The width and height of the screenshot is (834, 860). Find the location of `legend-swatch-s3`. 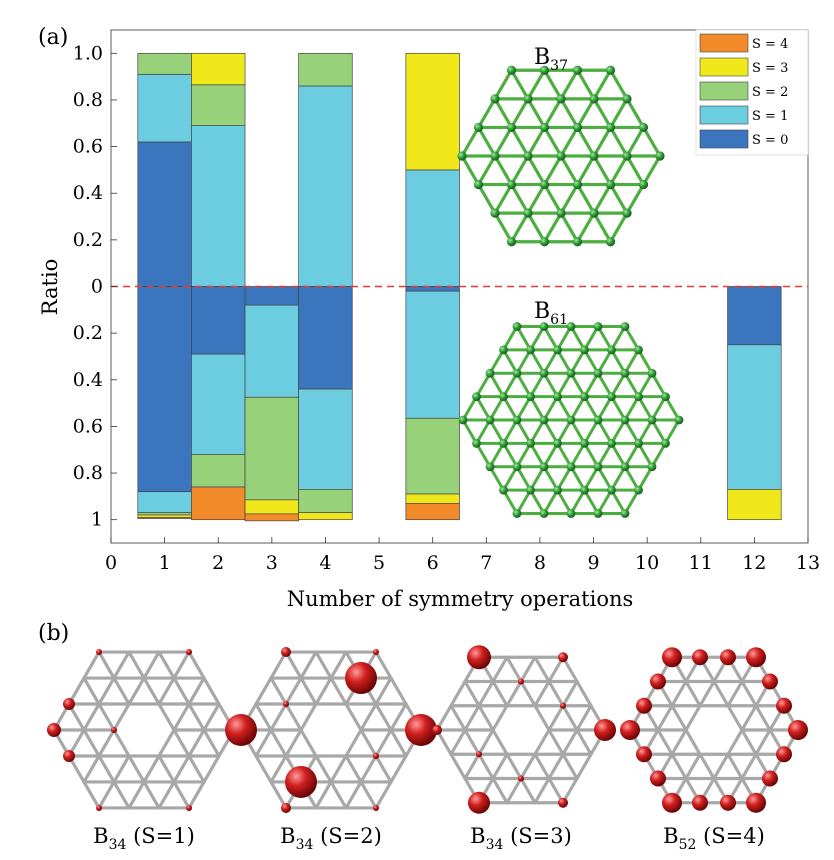

legend-swatch-s3 is located at coordinates (724, 67).